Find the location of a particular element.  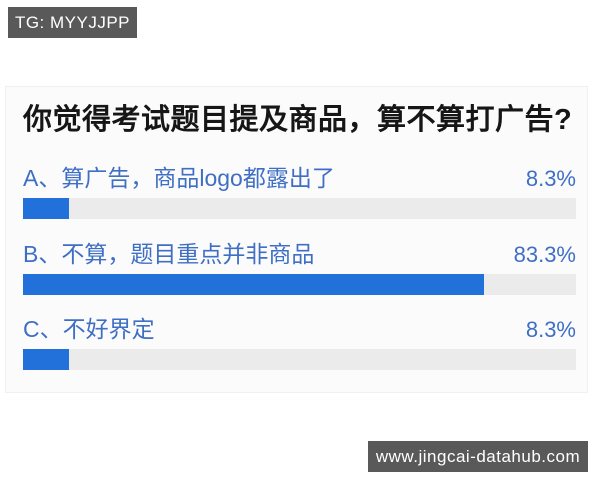

poll-option-b-percent: 83.3% is located at coordinates (544, 254).